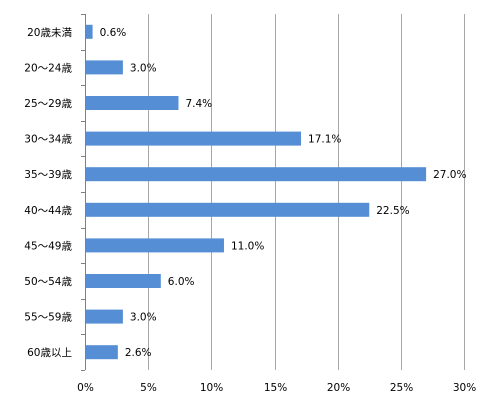 The image size is (500, 404). What do you see at coordinates (138, 353) in the screenshot?
I see `data-label: 2.6%` at bounding box center [138, 353].